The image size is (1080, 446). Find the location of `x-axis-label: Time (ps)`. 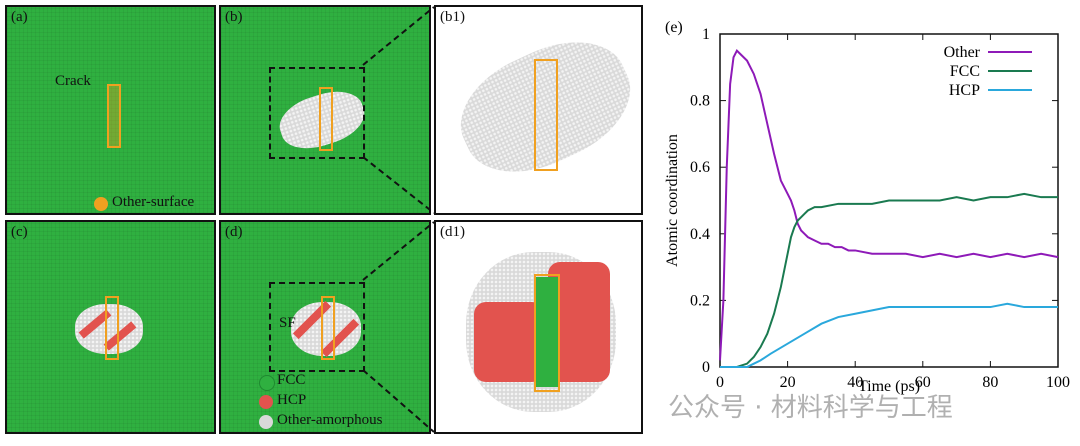

x-axis-label: Time (ps) is located at coordinates (889, 386).